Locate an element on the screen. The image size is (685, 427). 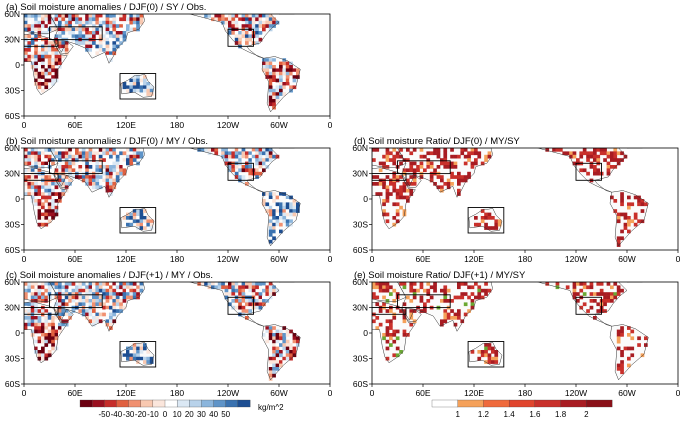
coastline-asia is located at coordinates (445, 173).